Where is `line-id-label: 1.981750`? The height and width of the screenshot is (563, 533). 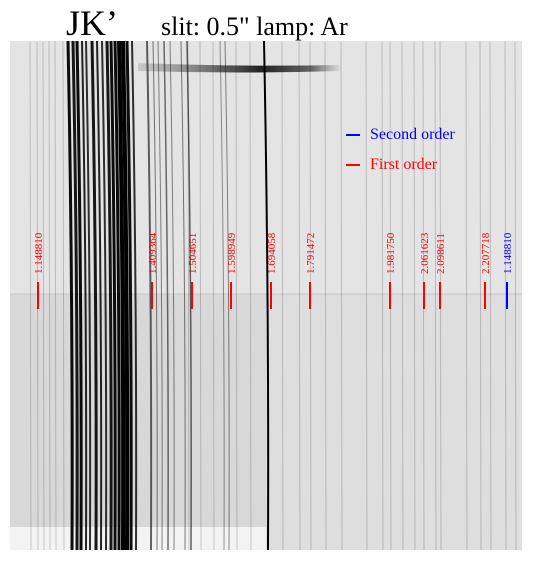 line-id-label: 1.981750 is located at coordinates (391, 253).